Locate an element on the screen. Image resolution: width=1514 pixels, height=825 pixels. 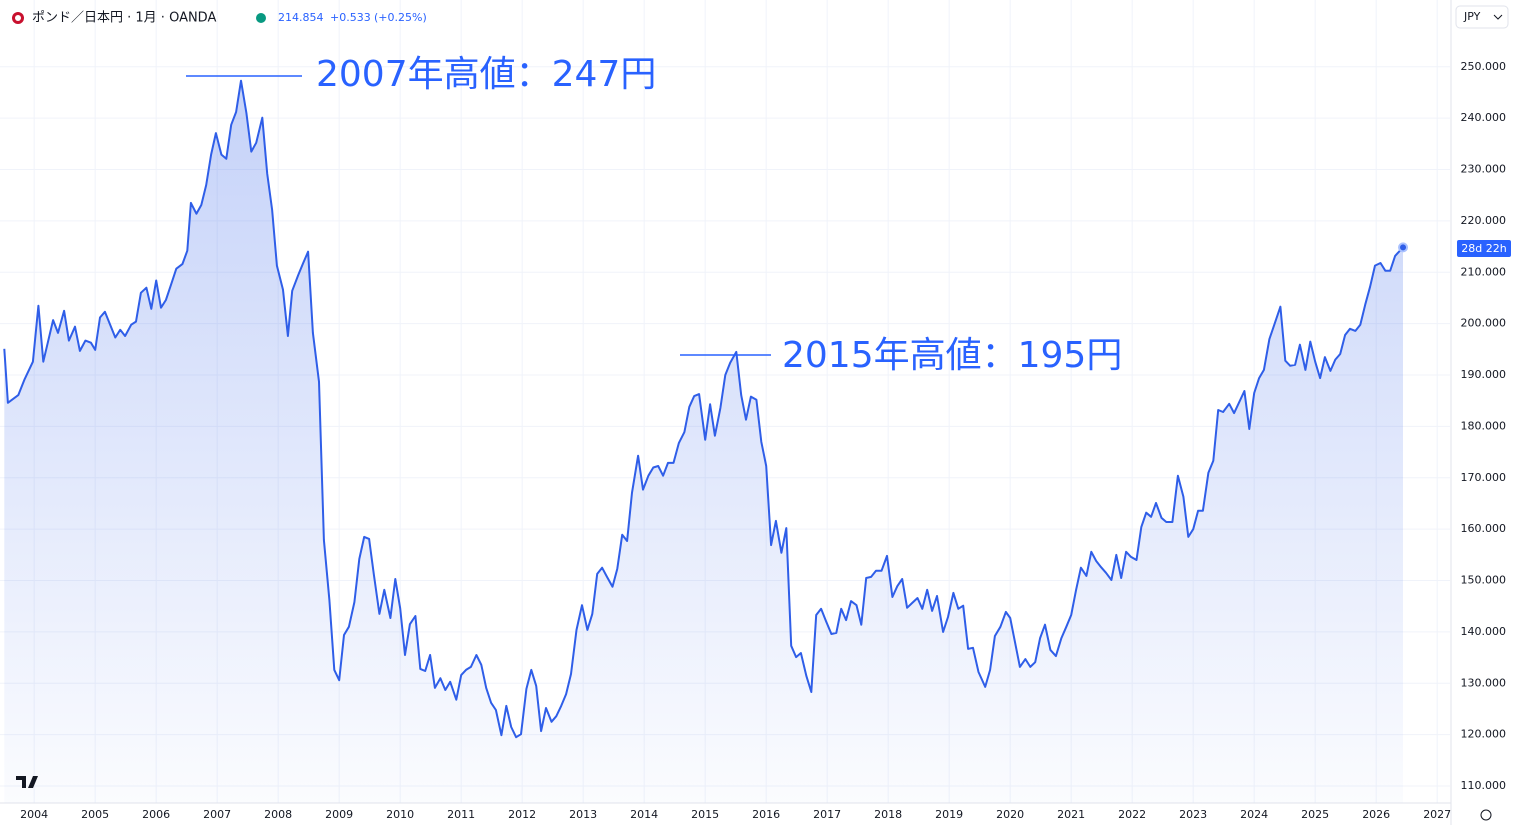
y-tick-label: 130.000 is located at coordinates (1484, 682).